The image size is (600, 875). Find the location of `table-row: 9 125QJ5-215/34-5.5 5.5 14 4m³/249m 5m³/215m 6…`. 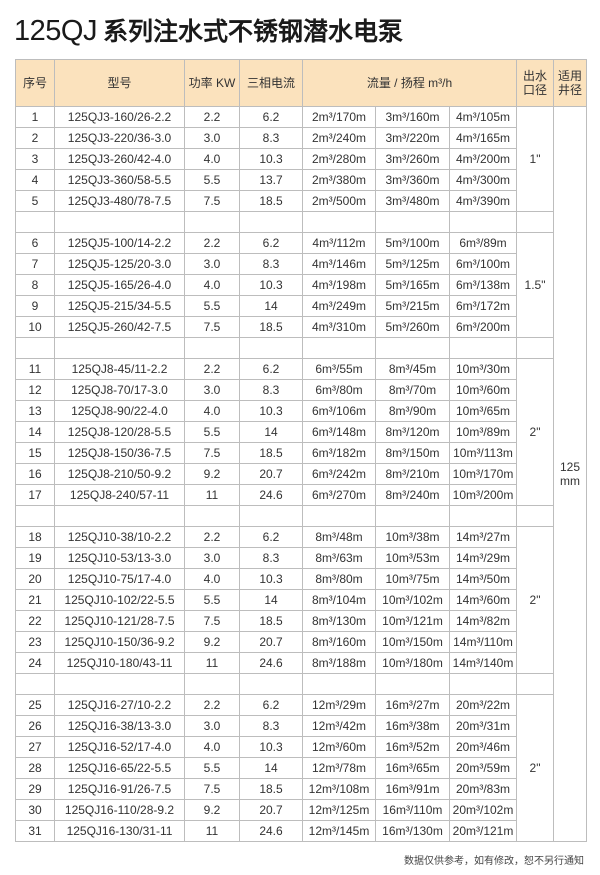

table-row: 9 125QJ5-215/34-5.5 5.5 14 4m³/249m 5m³/215m 6… is located at coordinates (301, 306).